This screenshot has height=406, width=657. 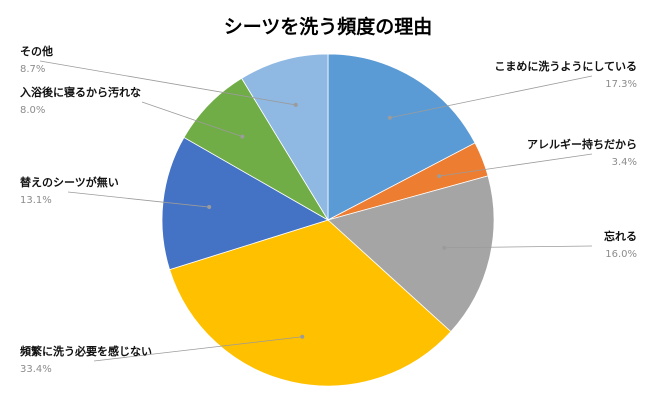 What do you see at coordinates (69, 182) in the screenshot?
I see `slice-5-label: 替えのシーツが無い` at bounding box center [69, 182].